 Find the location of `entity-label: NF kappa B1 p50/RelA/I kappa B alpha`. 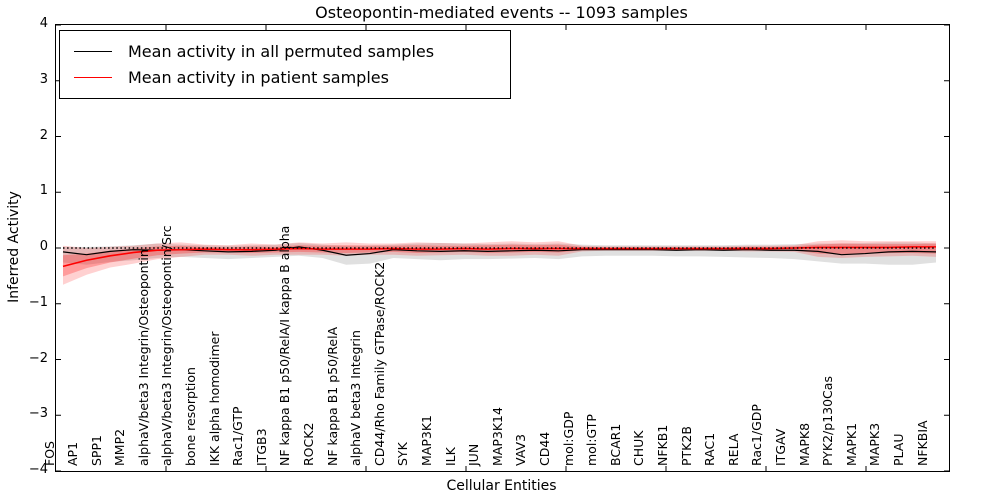

entity-label: NF kappa B1 p50/RelA/I kappa B alpha is located at coordinates (285, 345).